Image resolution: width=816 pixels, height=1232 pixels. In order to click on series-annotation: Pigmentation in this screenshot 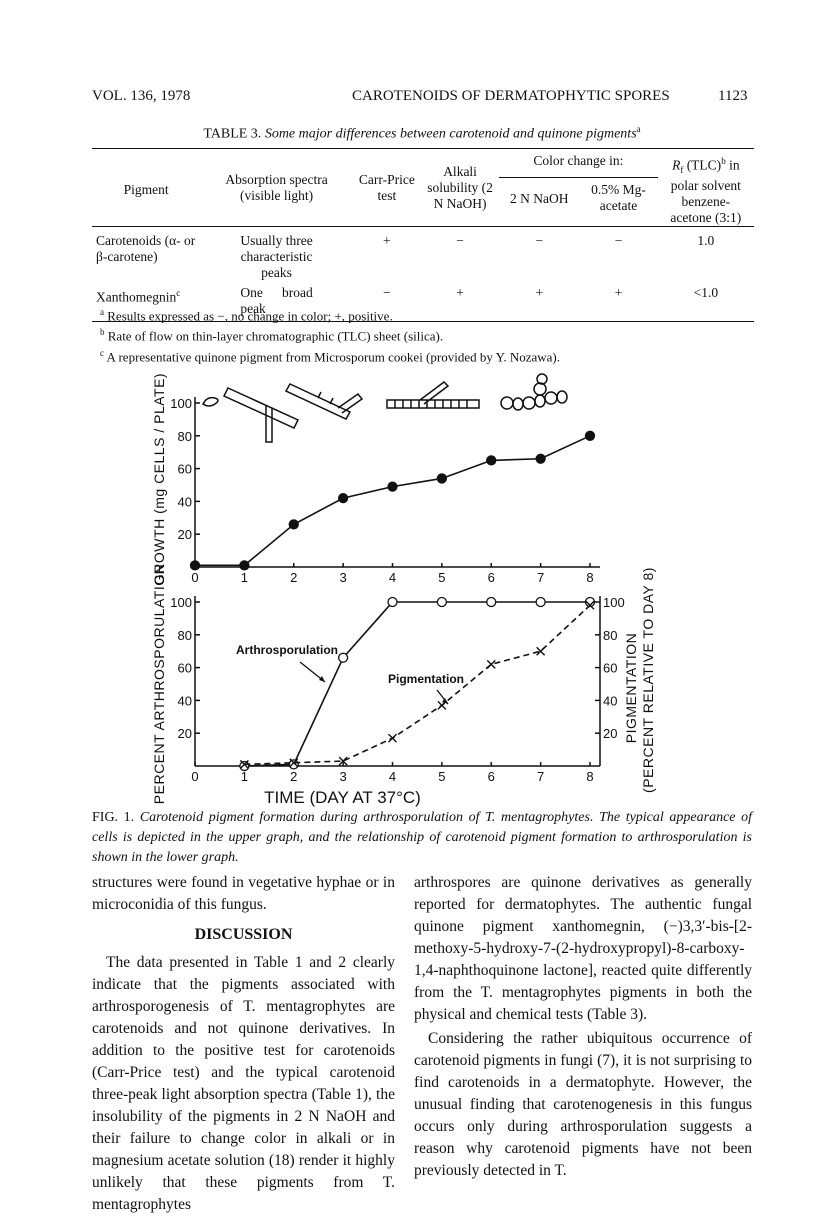, I will do `click(426, 679)`.